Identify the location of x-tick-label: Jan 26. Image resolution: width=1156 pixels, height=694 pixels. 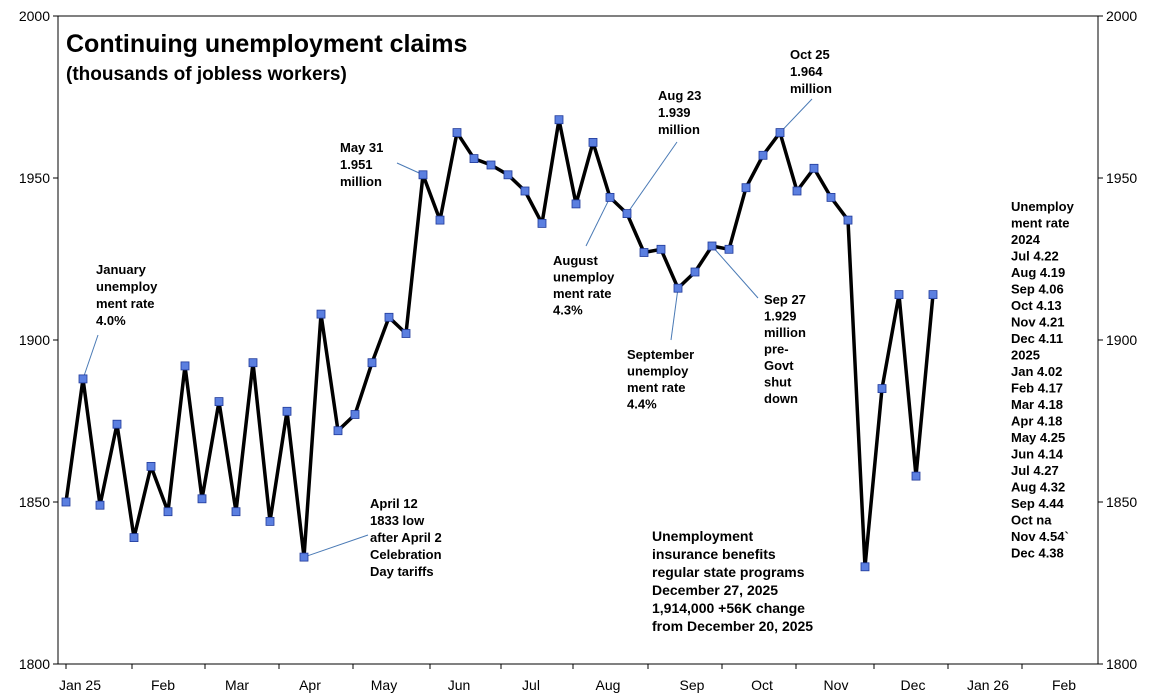
(988, 685).